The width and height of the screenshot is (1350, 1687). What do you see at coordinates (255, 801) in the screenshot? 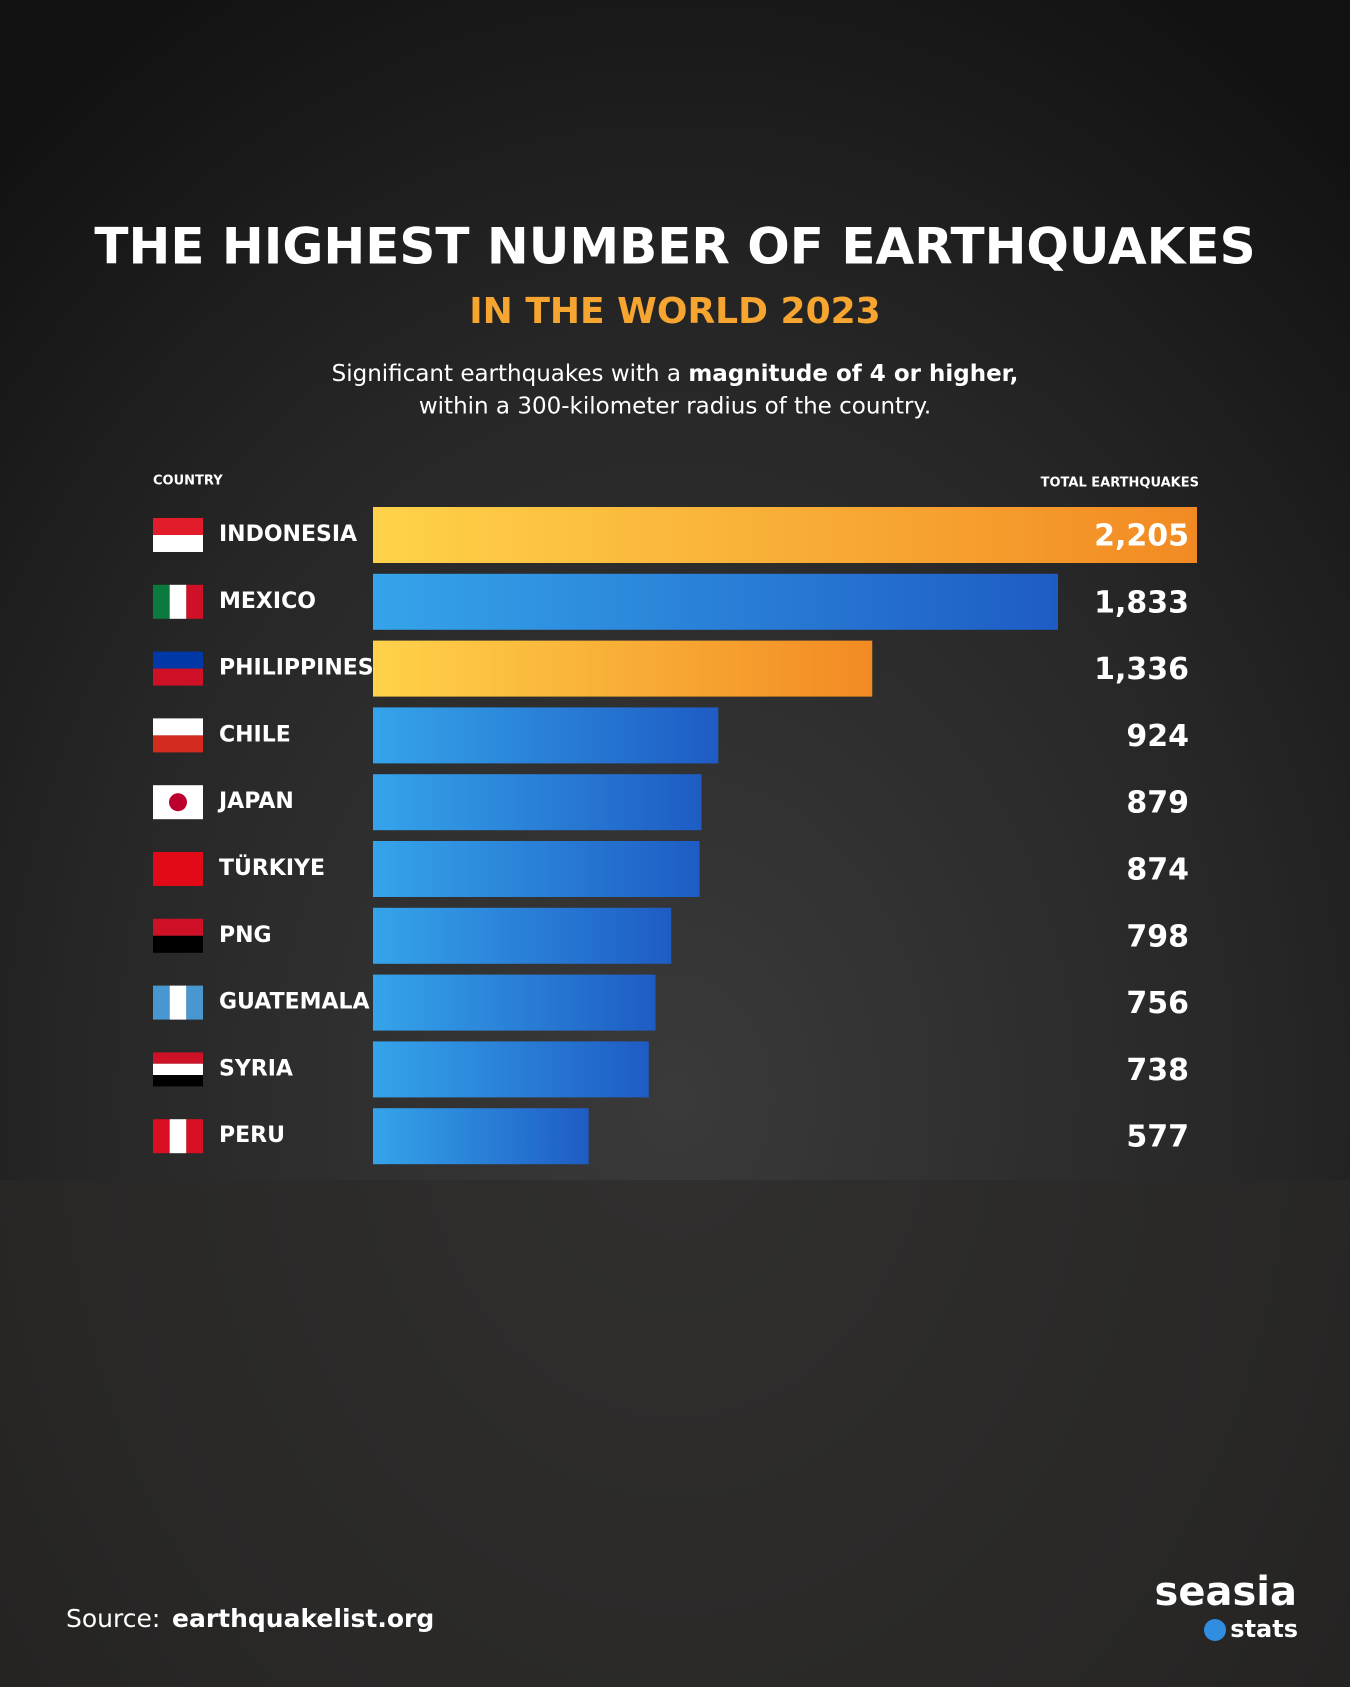
I see `category-label: JAPAN` at bounding box center [255, 801].